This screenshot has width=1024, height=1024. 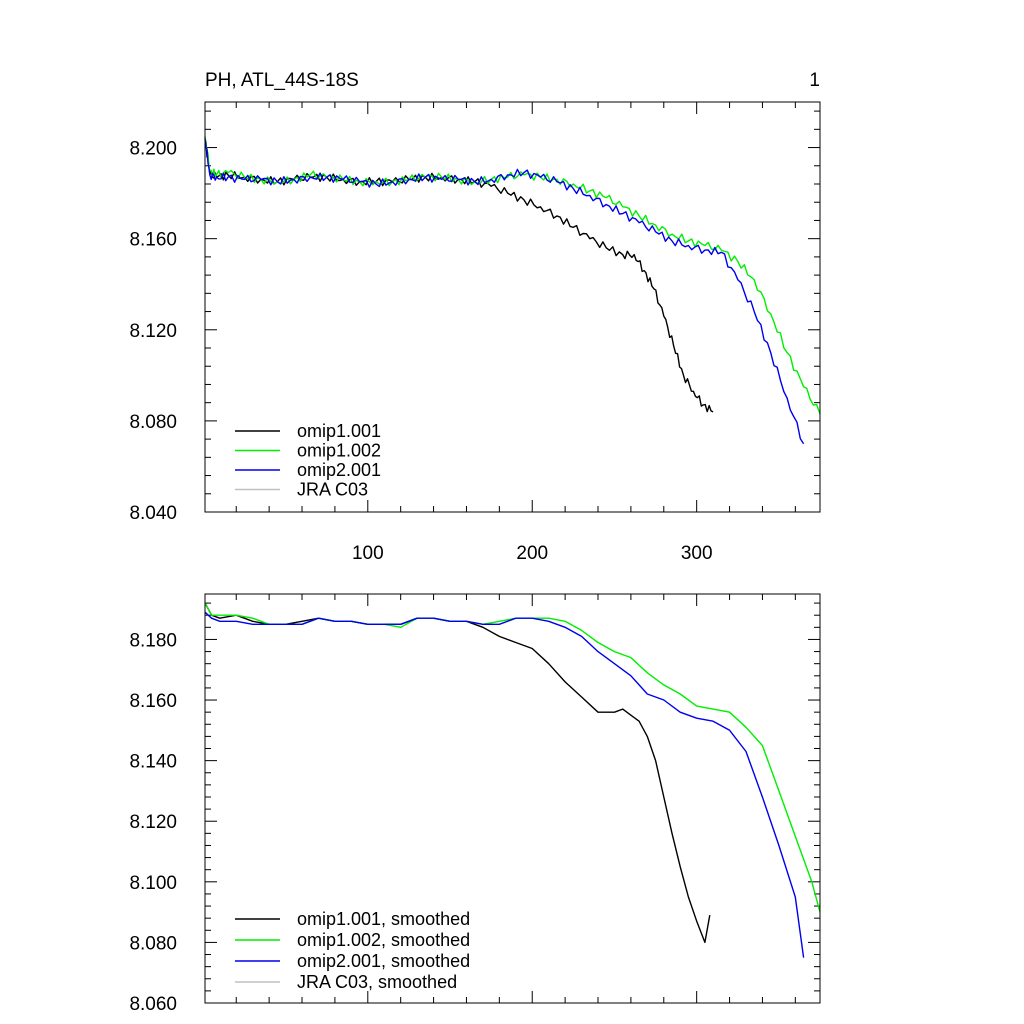 What do you see at coordinates (153, 149) in the screenshot?
I see `y-tick-label: 8.200` at bounding box center [153, 149].